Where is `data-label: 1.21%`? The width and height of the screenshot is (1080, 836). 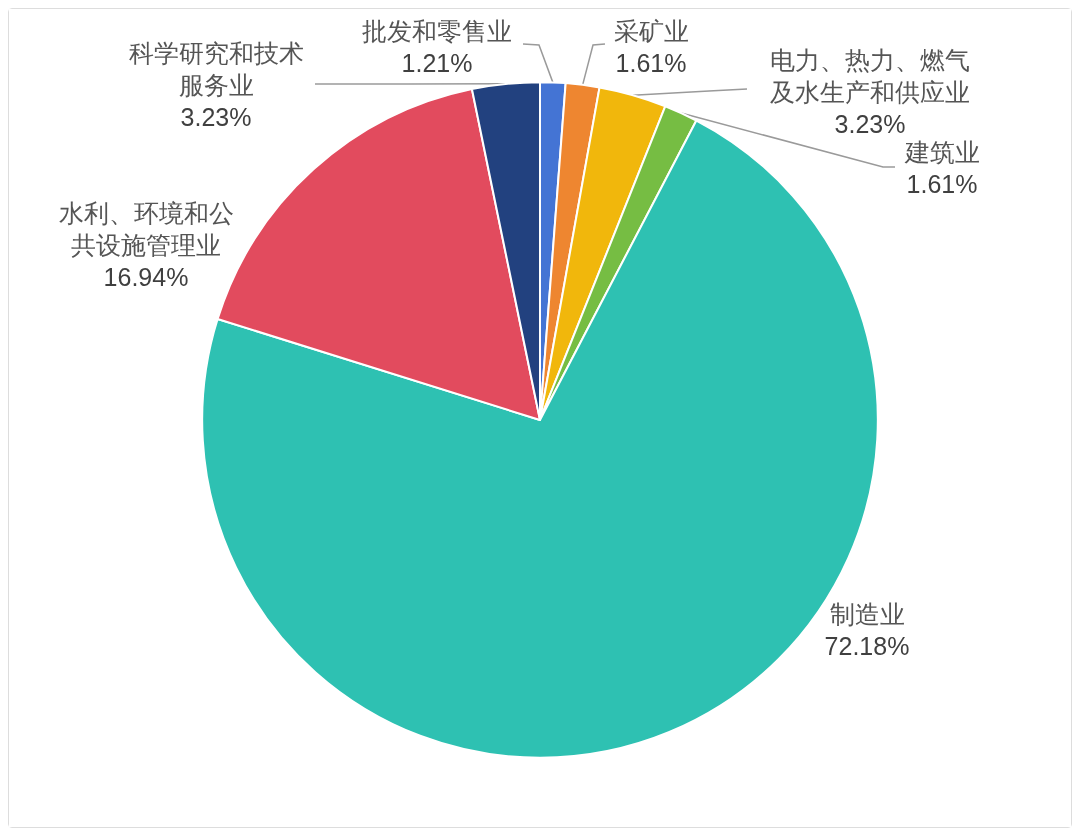
data-label: 1.21% is located at coordinates (437, 63).